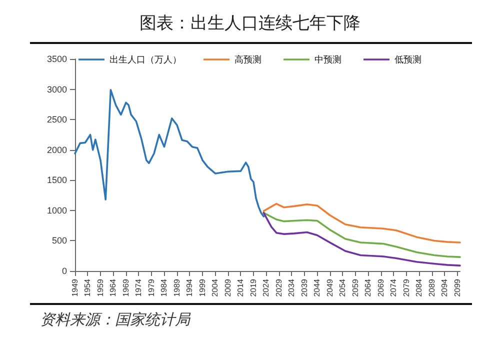 This screenshot has width=500, height=349. What do you see at coordinates (56, 210) in the screenshot?
I see `y-tick-label: 1000` at bounding box center [56, 210].